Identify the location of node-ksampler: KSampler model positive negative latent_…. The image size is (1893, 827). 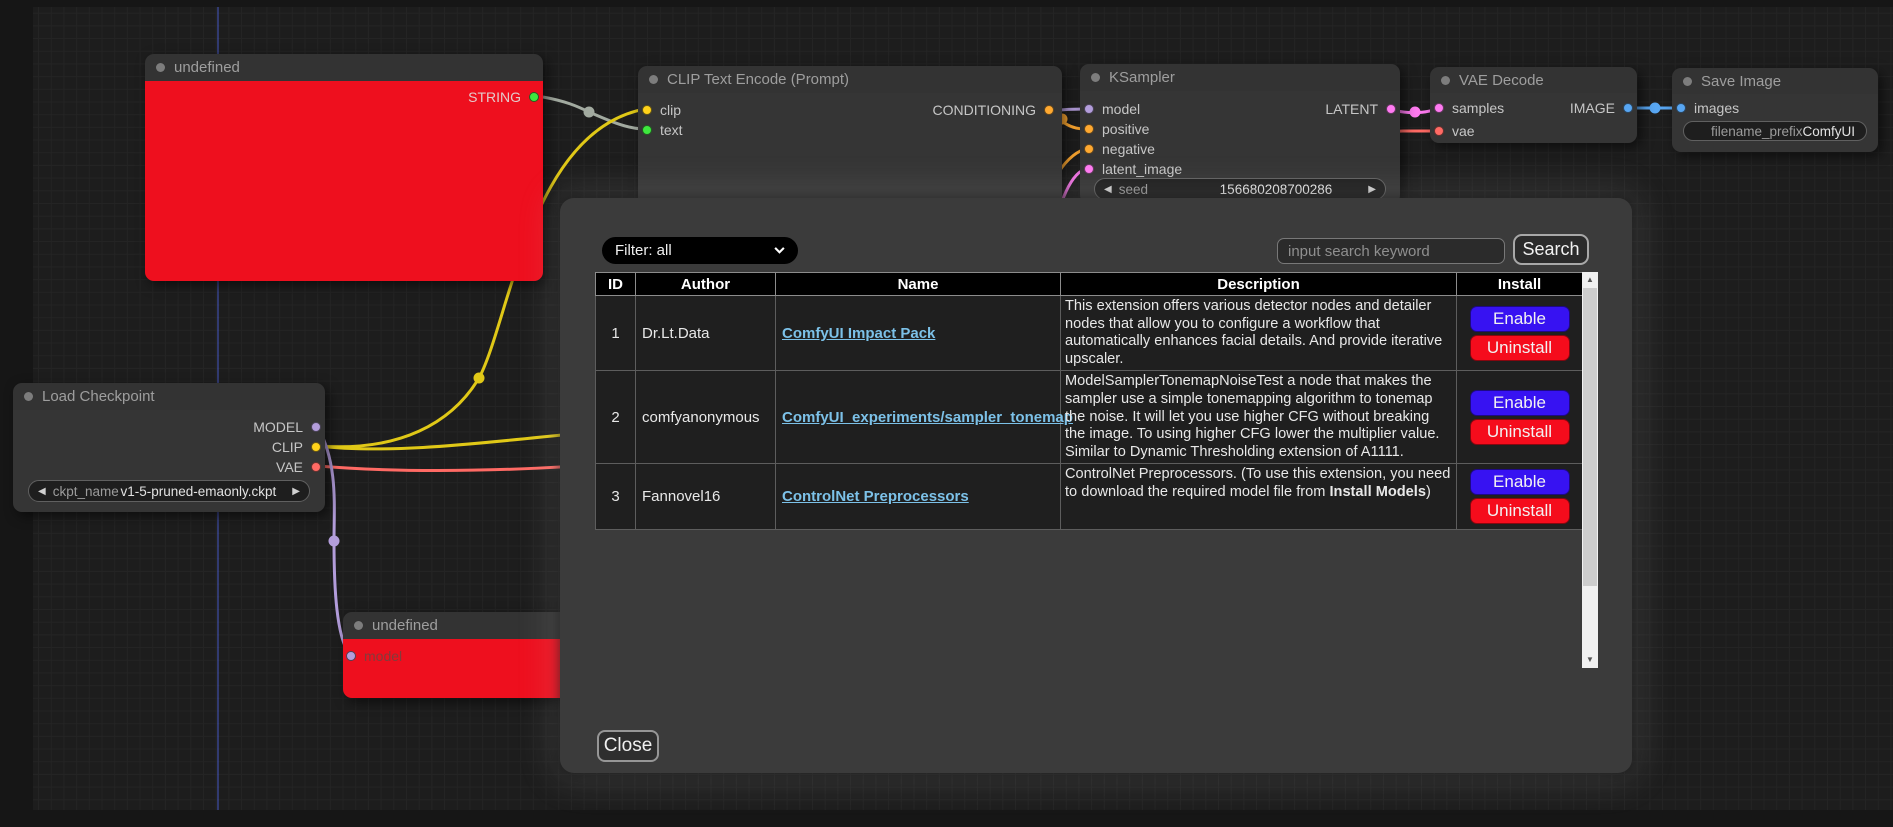
(1240, 134).